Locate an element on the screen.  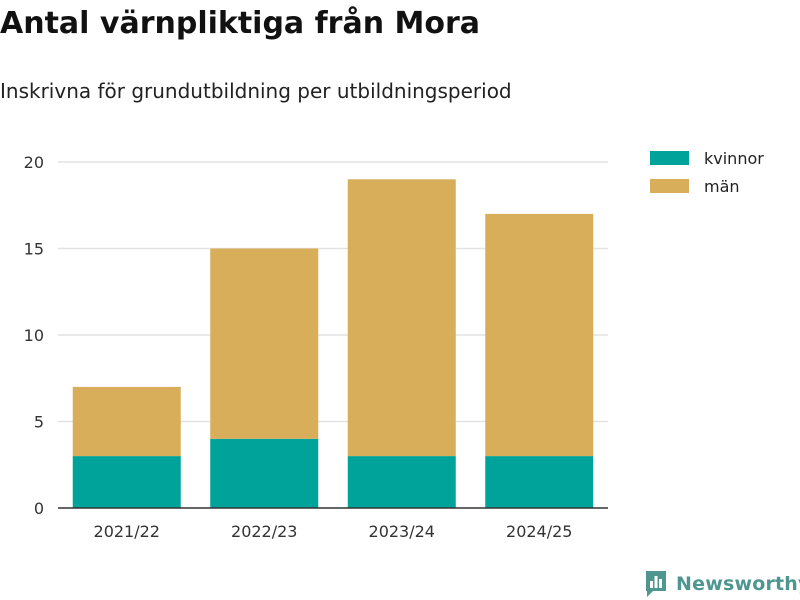
legend-label-kvinnor: kvinnor is located at coordinates (734, 158).